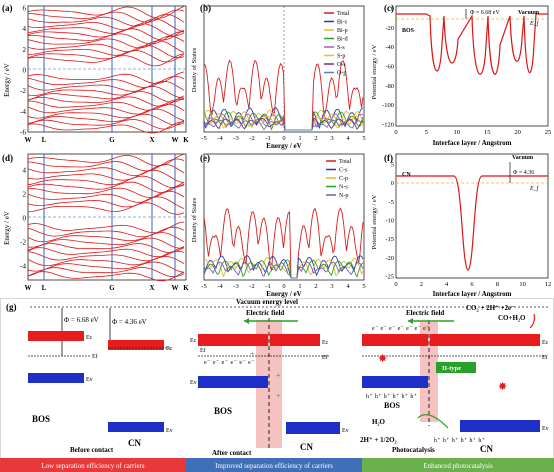 The height and width of the screenshot is (472, 554). What do you see at coordinates (194, 69) in the screenshot?
I see `panel-b-ylabel: Density of States` at bounding box center [194, 69].